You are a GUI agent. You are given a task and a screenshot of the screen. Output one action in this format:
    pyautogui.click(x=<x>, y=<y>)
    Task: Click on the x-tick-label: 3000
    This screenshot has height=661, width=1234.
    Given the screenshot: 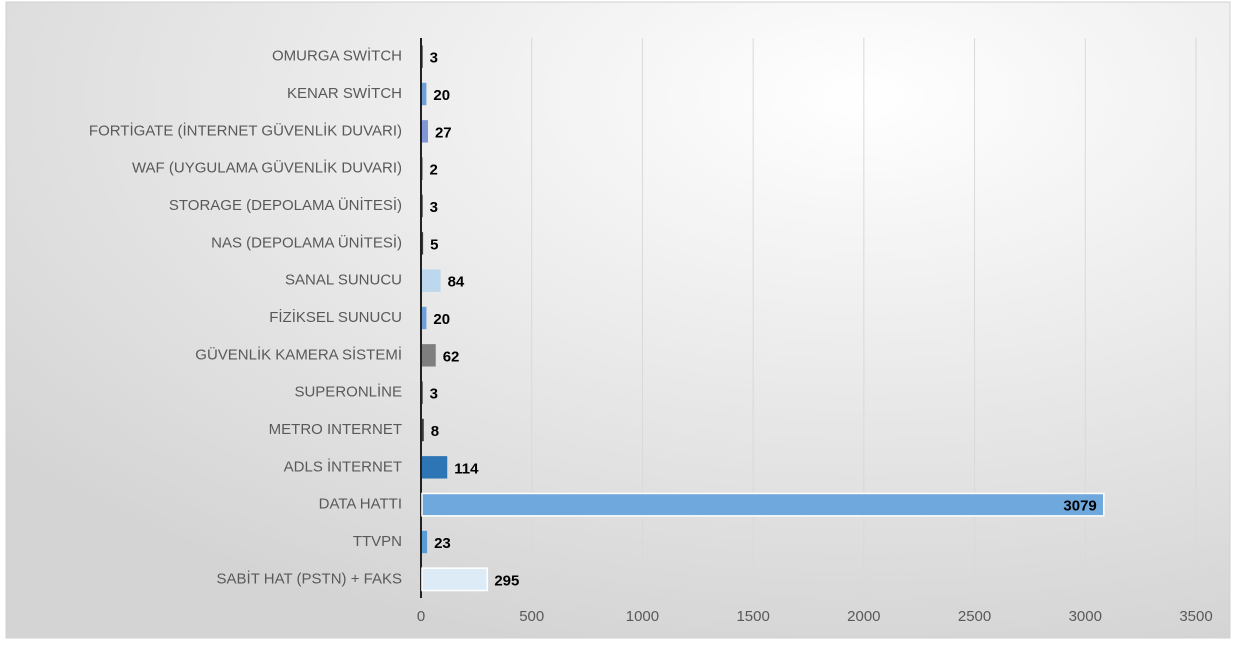 What is the action you would take?
    pyautogui.click(x=1085, y=616)
    